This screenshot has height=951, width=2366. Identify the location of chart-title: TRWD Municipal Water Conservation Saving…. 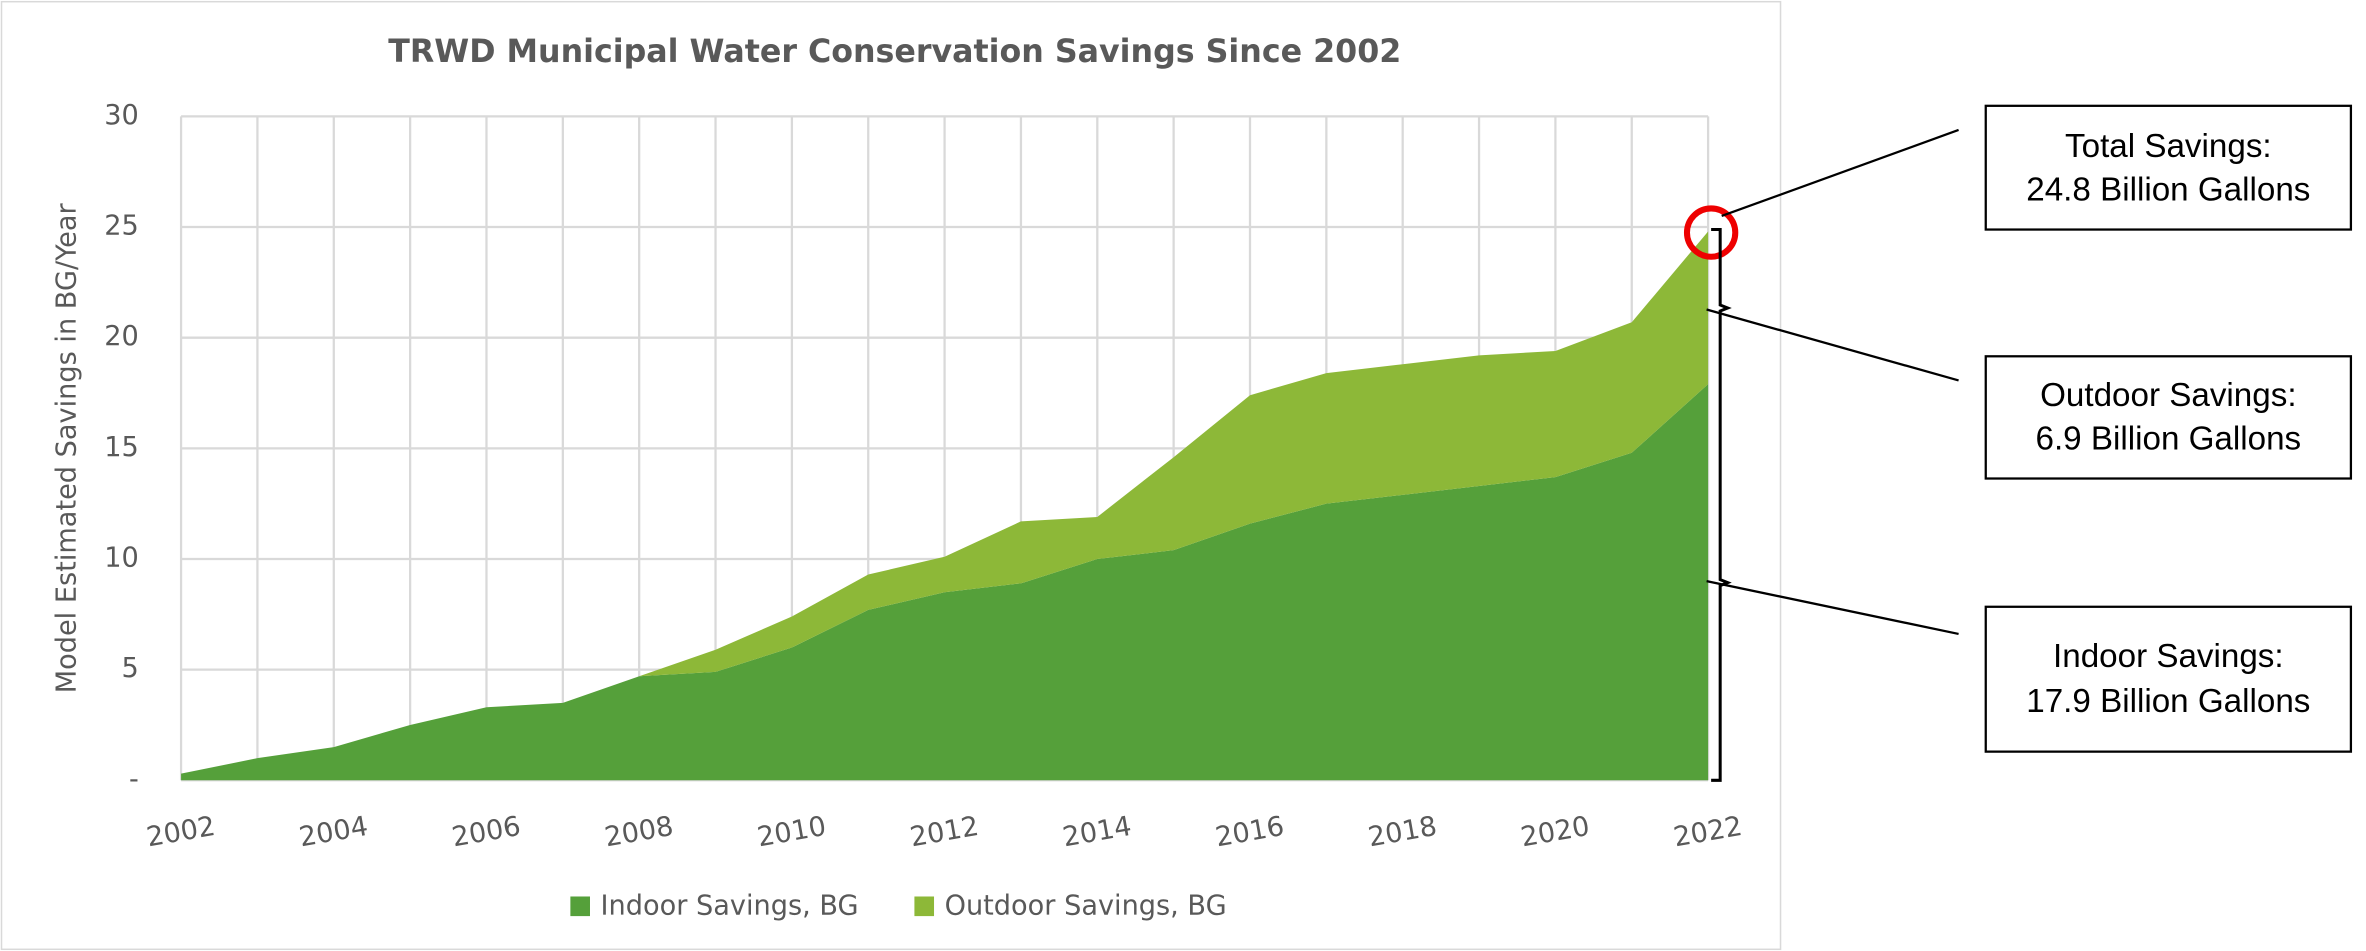
(894, 52).